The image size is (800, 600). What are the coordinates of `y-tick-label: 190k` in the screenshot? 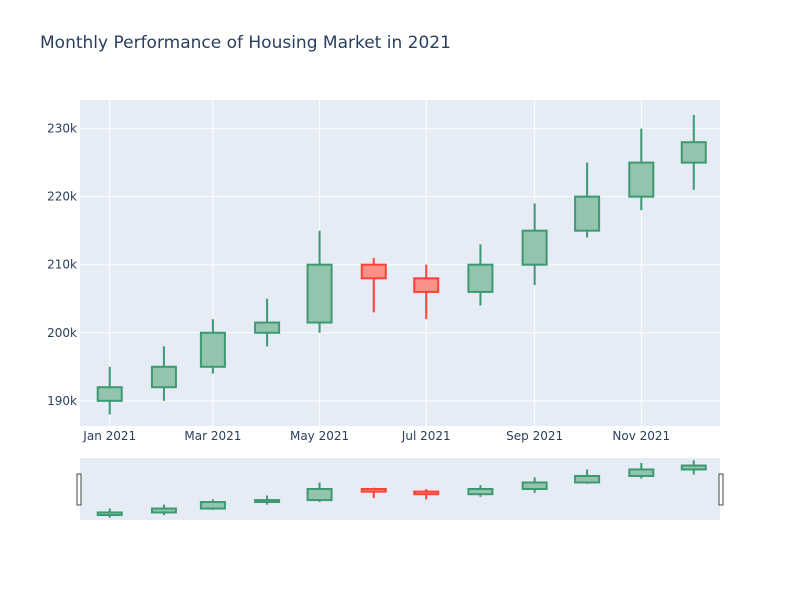 It's located at (62, 401).